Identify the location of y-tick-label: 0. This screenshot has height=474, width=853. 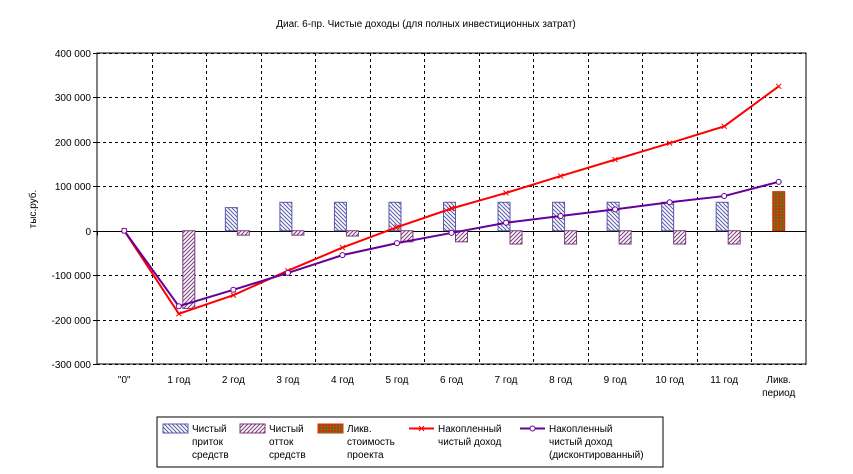
(88, 232).